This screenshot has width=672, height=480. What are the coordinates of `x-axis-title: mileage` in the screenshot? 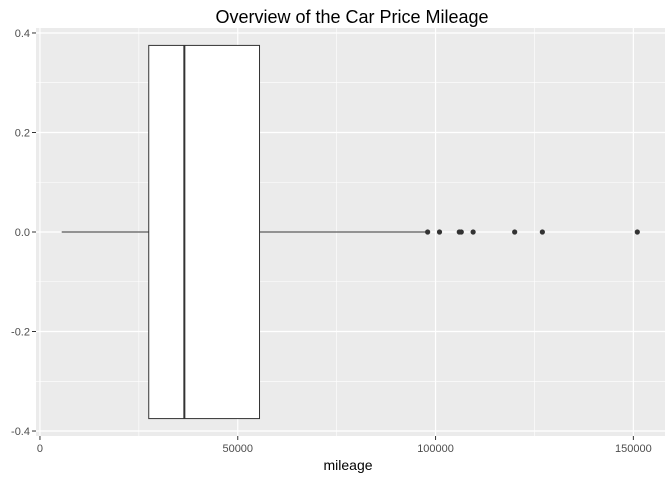 It's located at (347, 465).